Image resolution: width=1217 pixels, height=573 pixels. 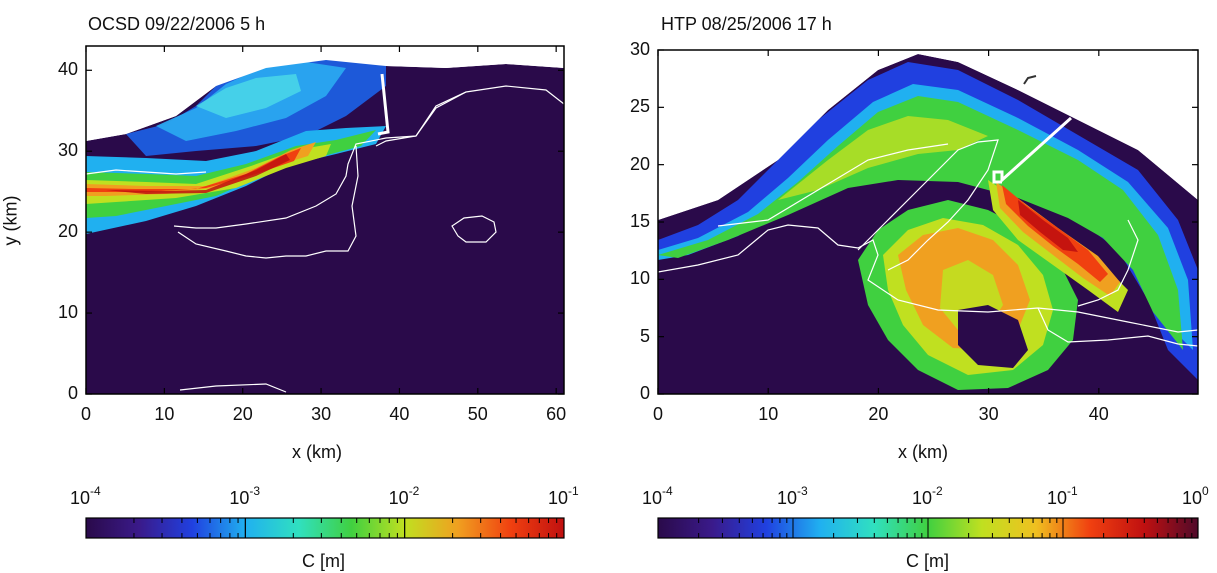 I want to click on left-y-axis-label: y (km), so click(x=10, y=220).